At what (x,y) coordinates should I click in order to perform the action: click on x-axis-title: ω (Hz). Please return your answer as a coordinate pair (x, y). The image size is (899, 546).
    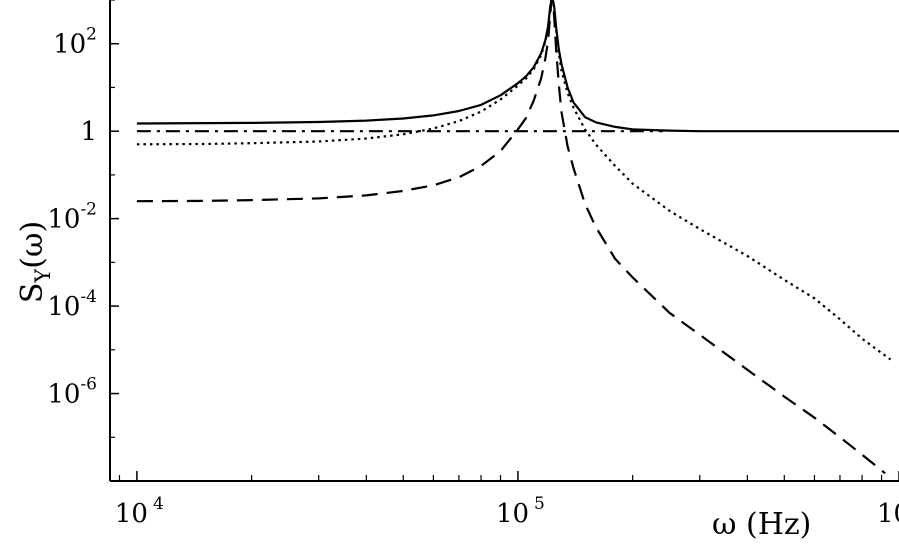
    Looking at the image, I should click on (761, 524).